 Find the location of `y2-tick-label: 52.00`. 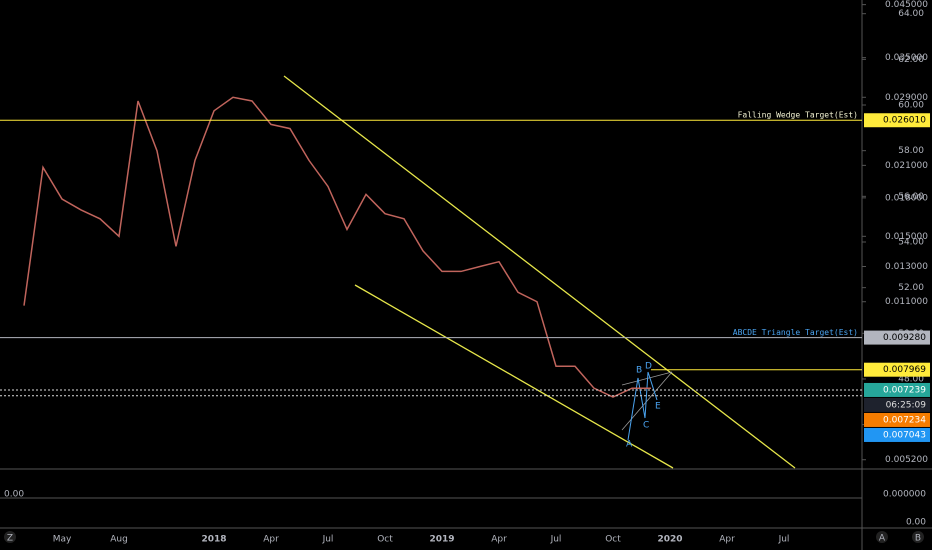

y2-tick-label: 52.00 is located at coordinates (911, 288).